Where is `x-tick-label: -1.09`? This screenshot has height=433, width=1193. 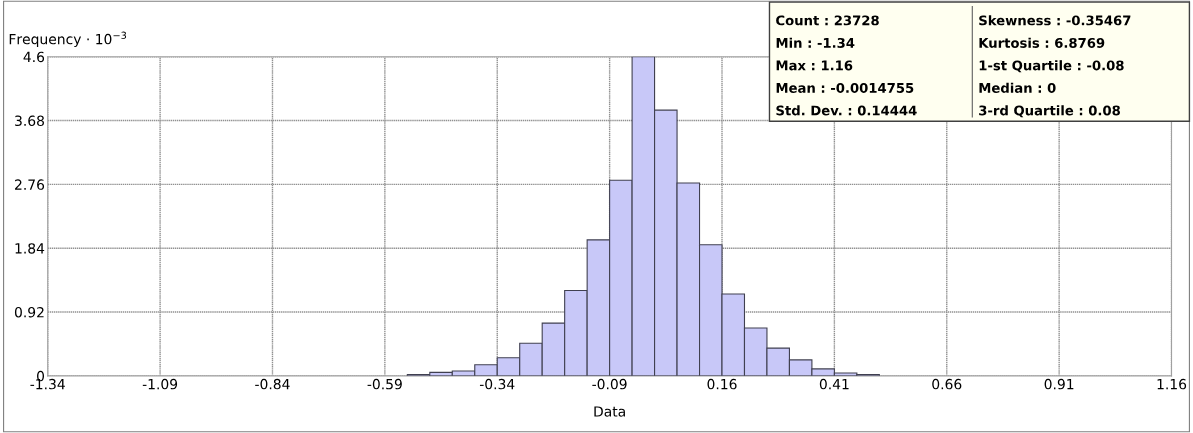 x-tick-label: -1.09 is located at coordinates (160, 384).